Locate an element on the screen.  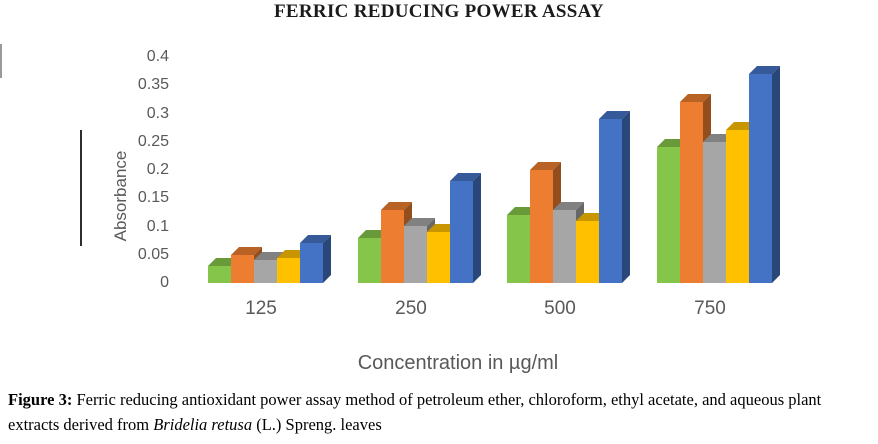
scan-artifact-line is located at coordinates (81, 188).